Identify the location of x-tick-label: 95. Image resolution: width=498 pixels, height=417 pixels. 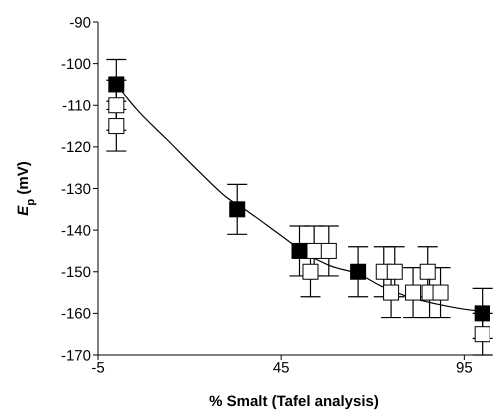
(464, 368).